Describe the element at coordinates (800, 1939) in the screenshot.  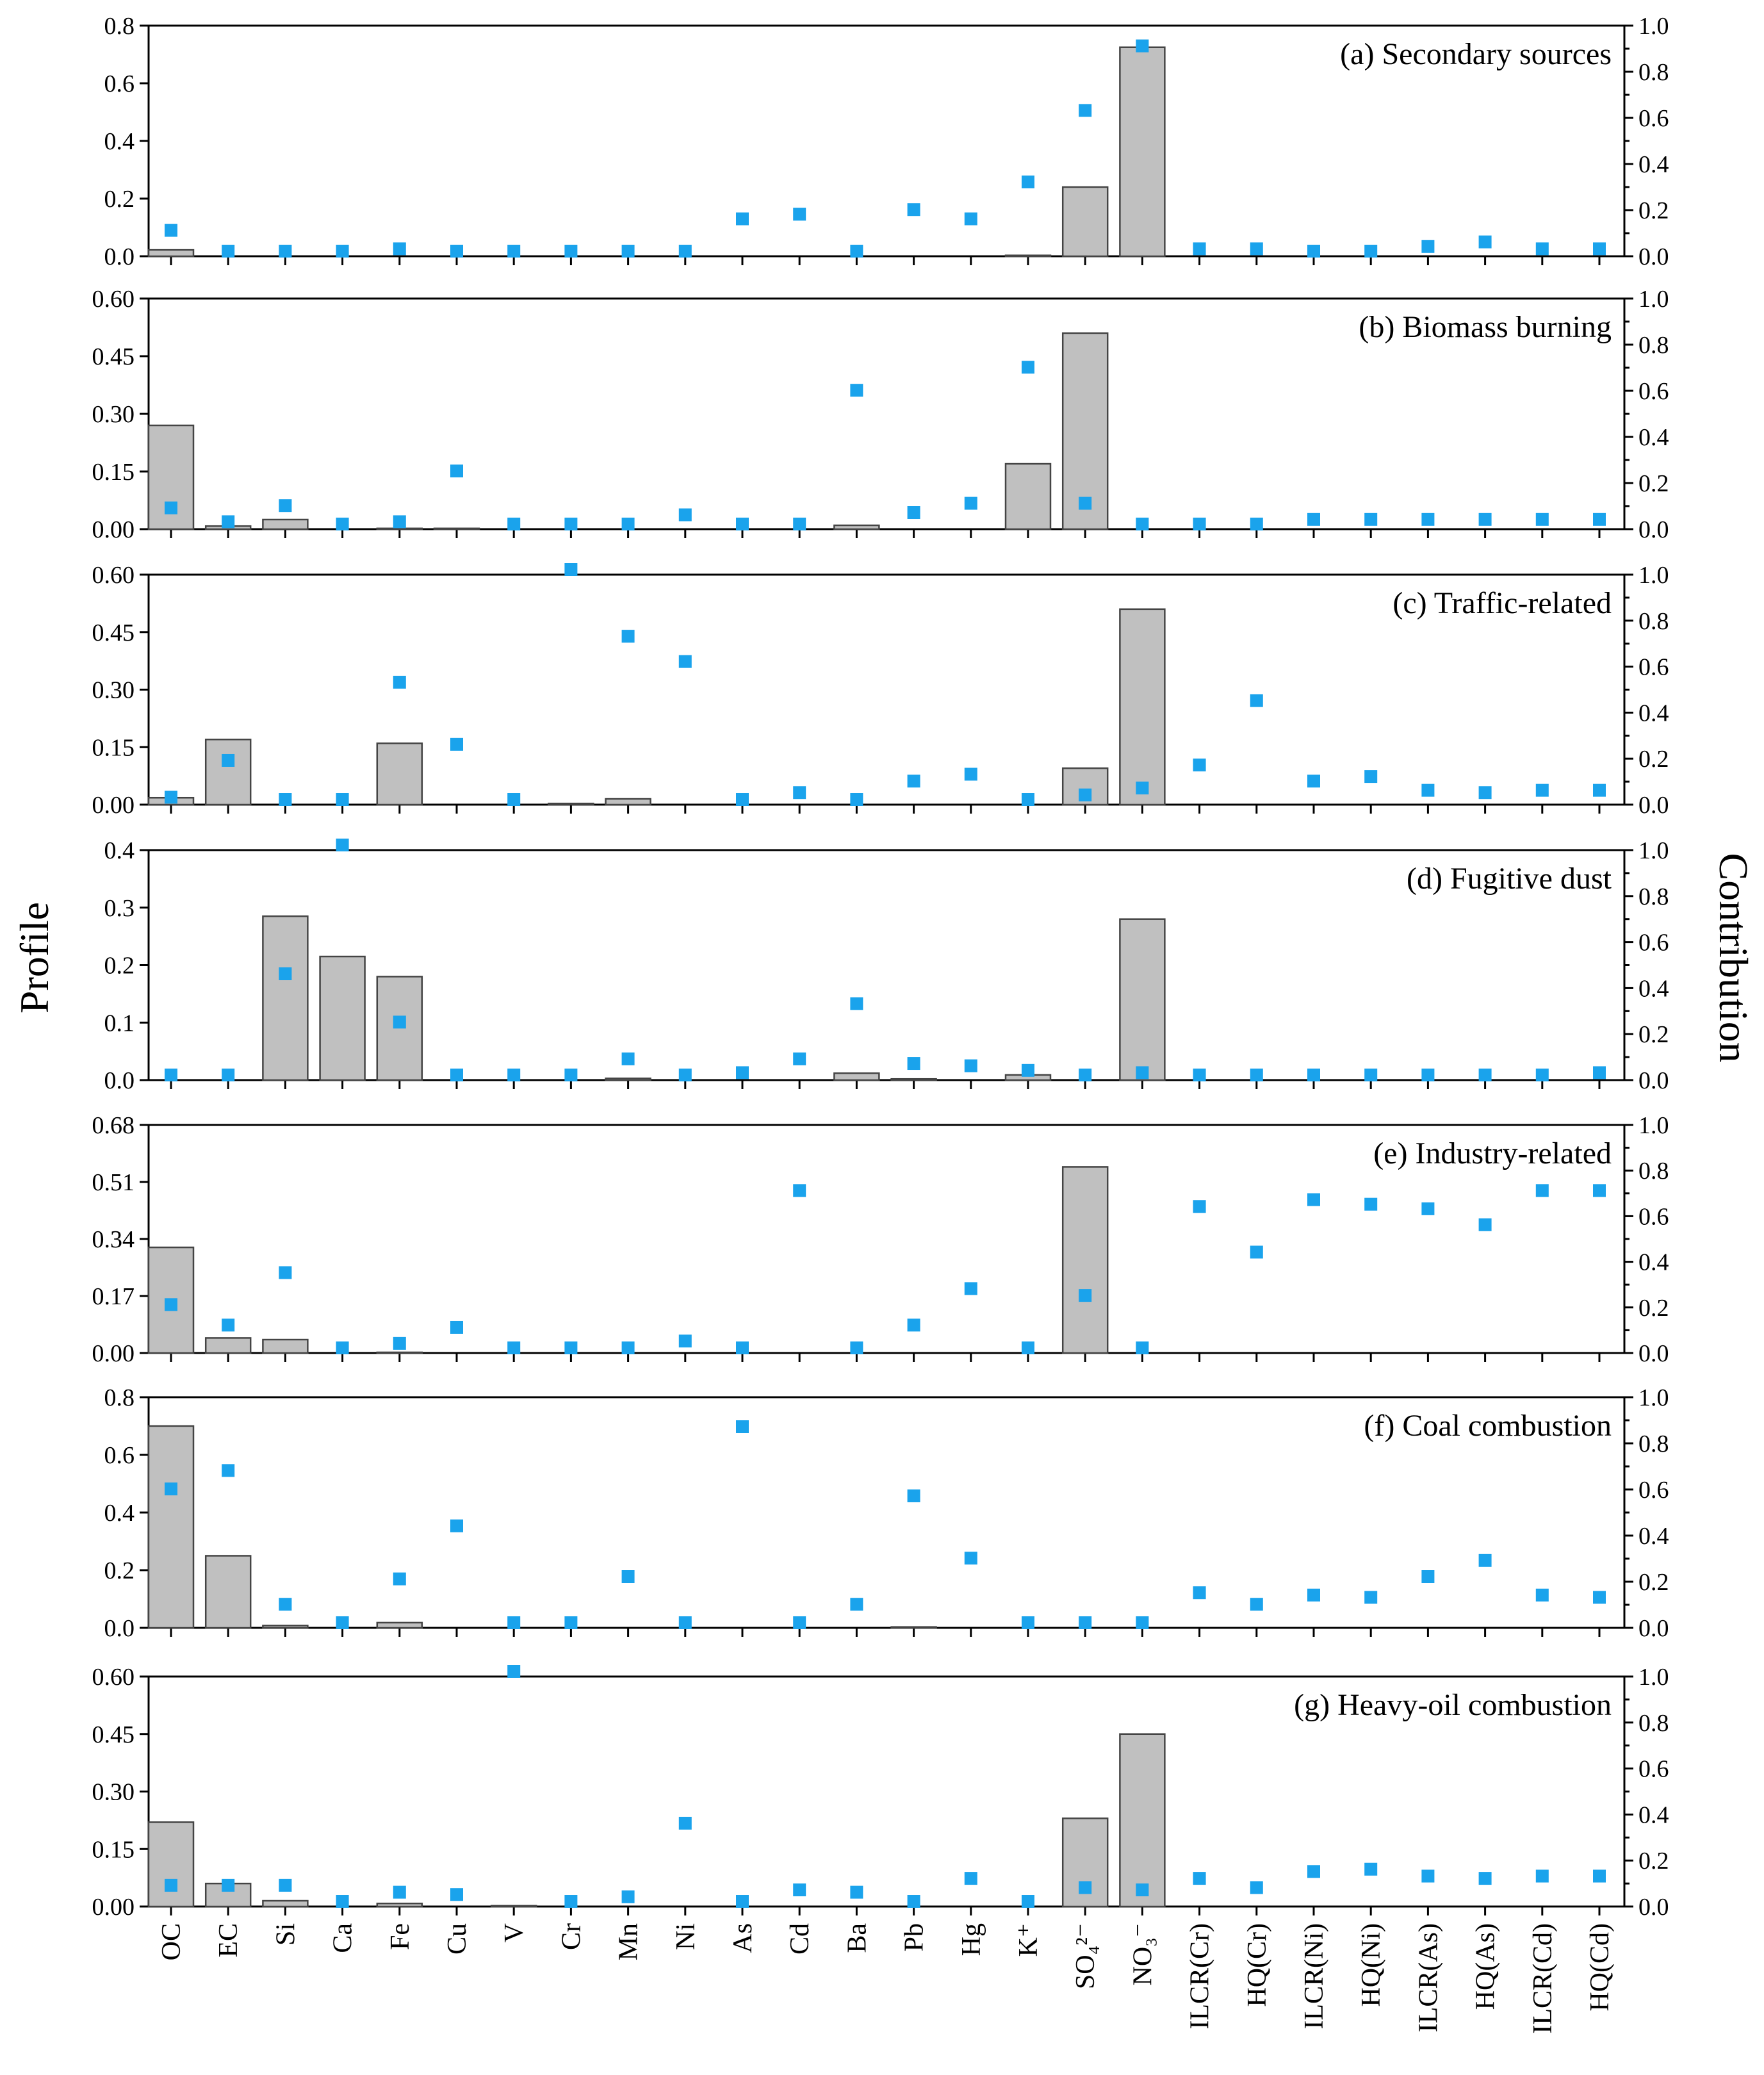
I see `x-category-label: Cd` at that location.